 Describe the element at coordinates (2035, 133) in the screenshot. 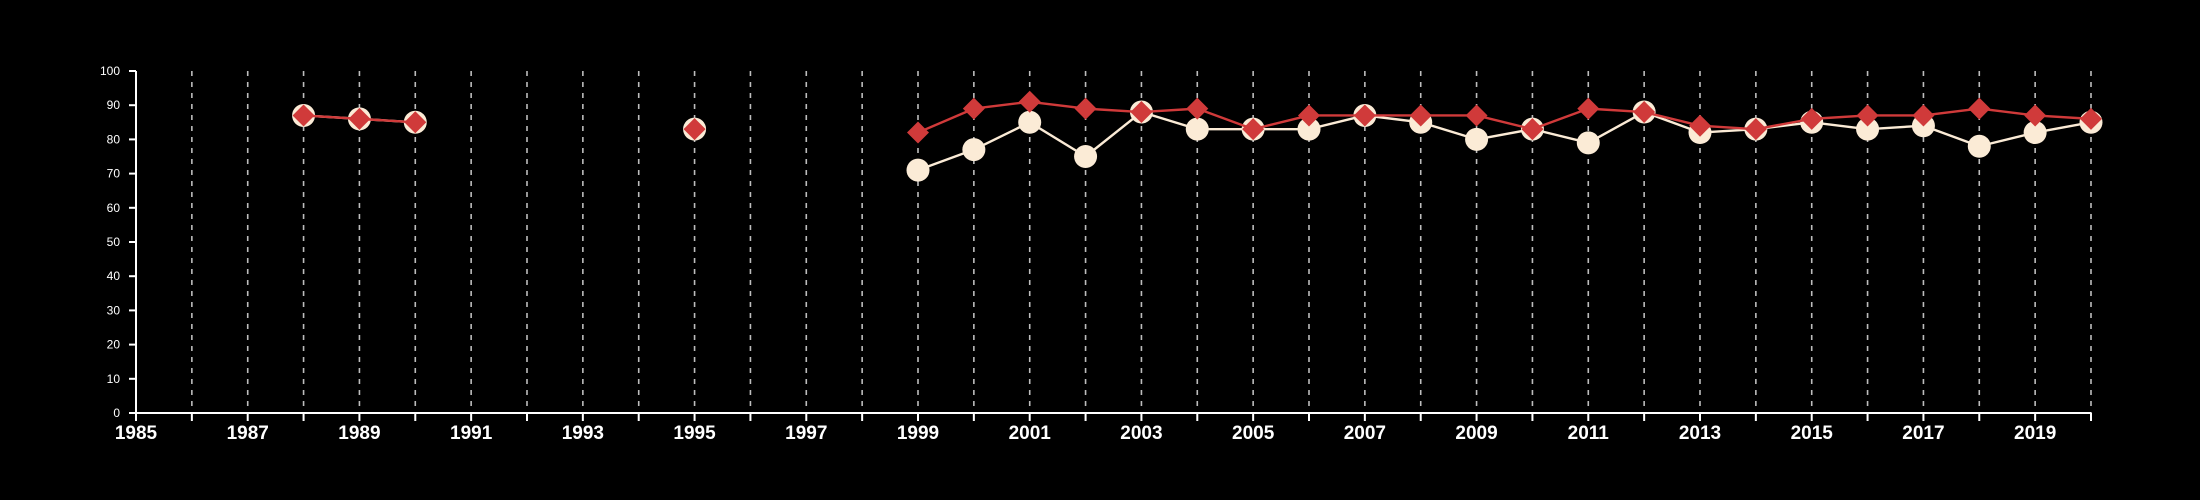

I see `series-1-point-2019` at that location.